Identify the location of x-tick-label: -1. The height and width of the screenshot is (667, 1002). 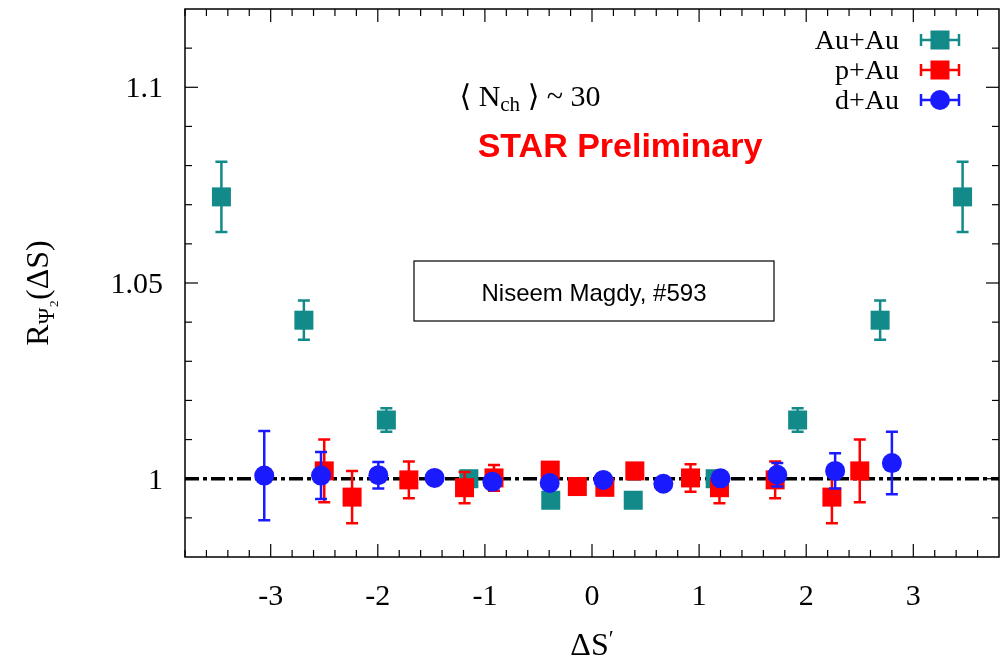
(485, 594).